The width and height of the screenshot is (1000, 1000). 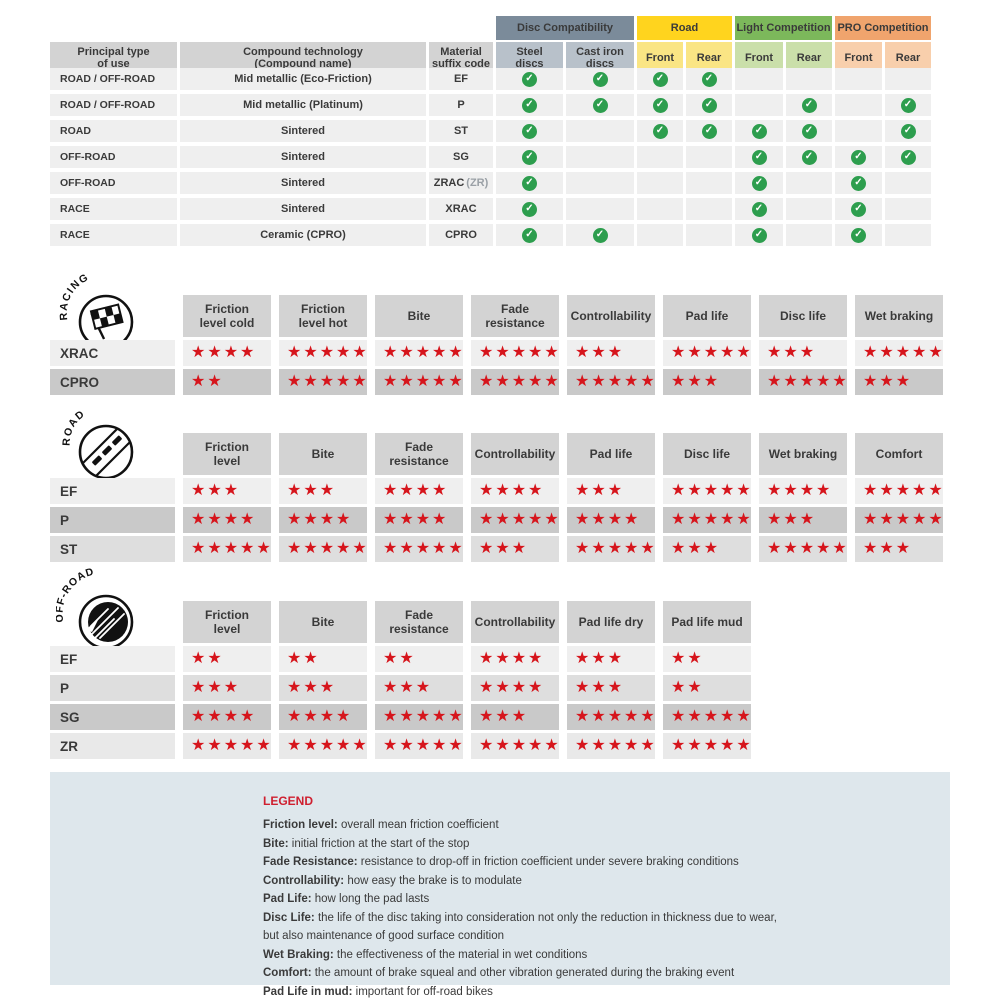 I want to click on rating-column-header: Fade resistance, so click(x=419, y=454).